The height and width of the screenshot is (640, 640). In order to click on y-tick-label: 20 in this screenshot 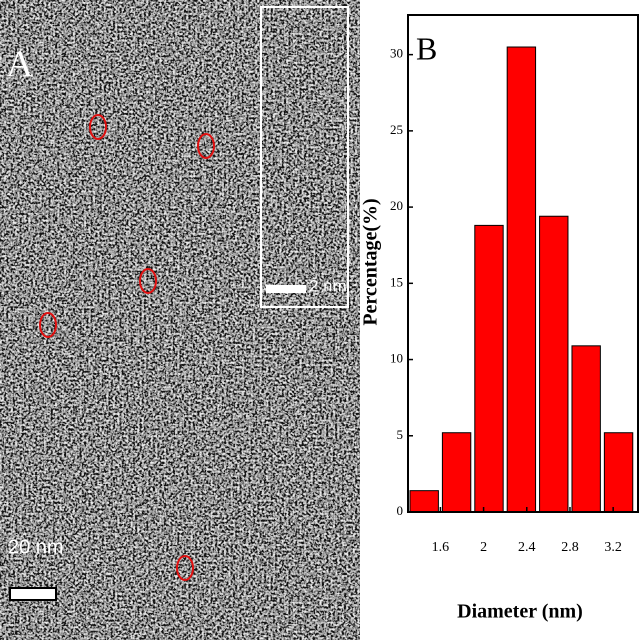, I will do `click(396, 205)`.